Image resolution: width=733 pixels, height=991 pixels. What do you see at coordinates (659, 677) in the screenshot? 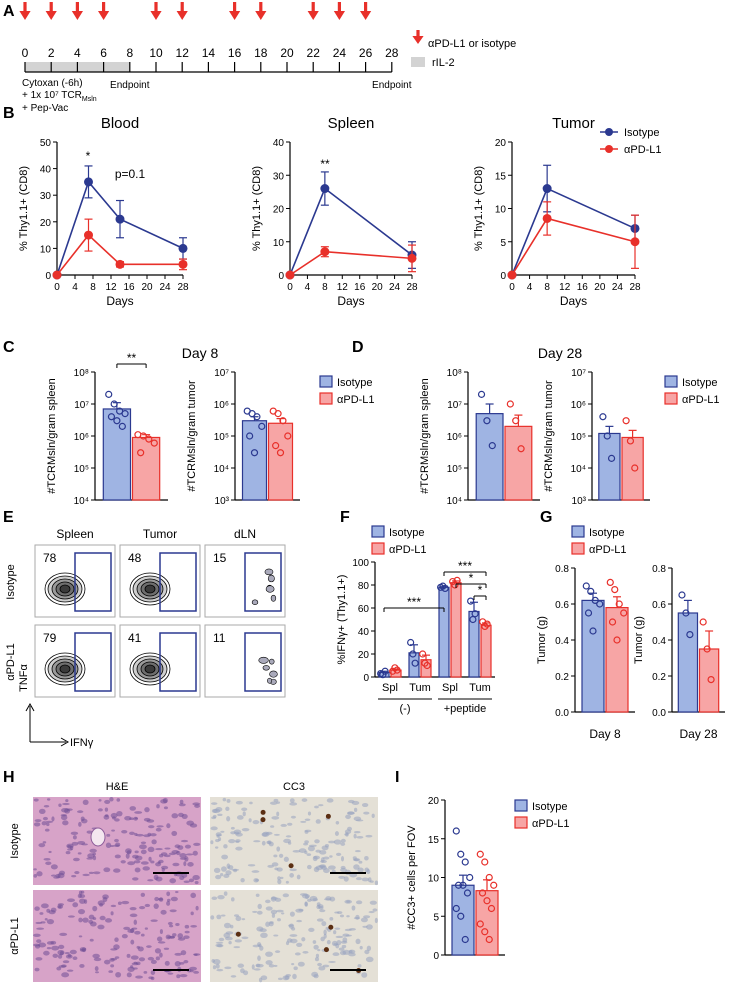
I see `y-tick-label: 0.2` at bounding box center [659, 677].